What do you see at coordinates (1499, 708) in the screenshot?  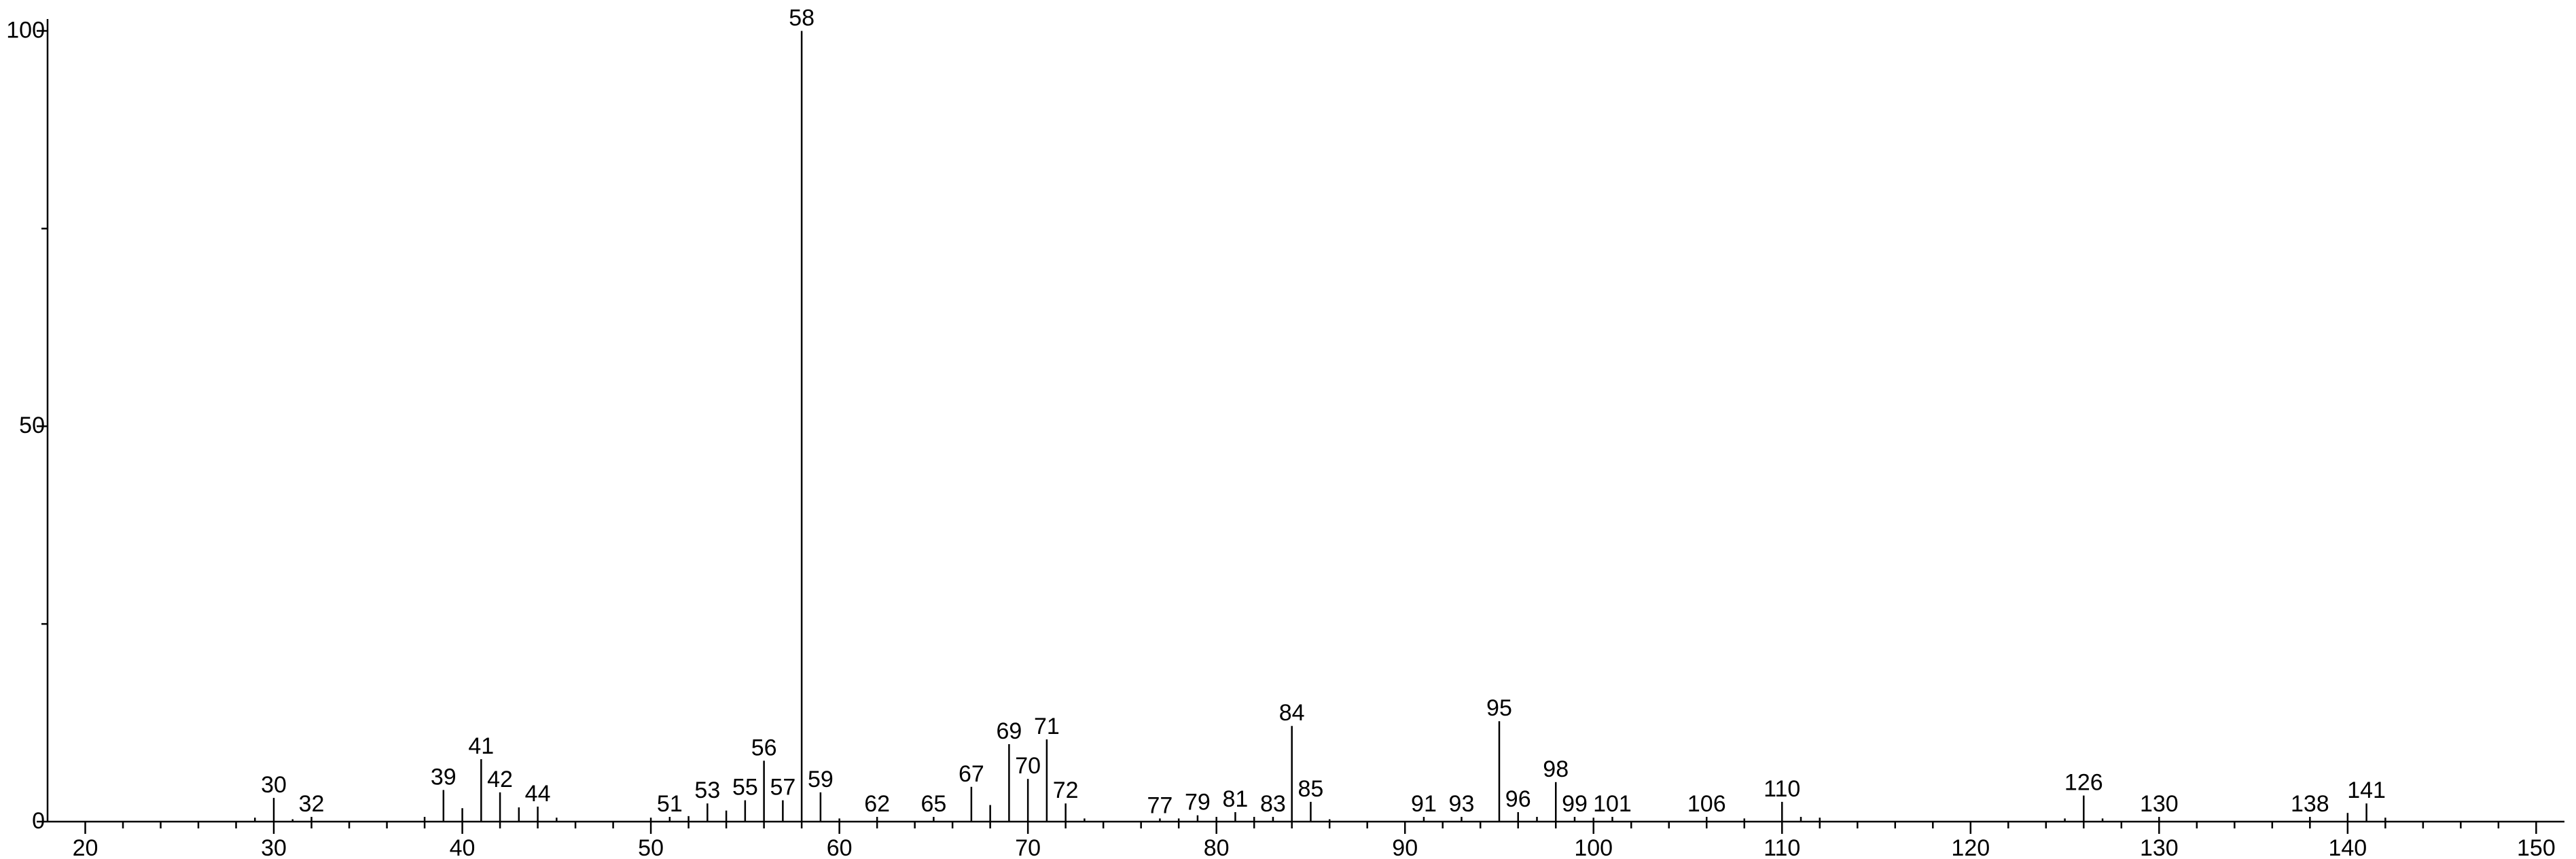 I see `peak-label: 95` at bounding box center [1499, 708].